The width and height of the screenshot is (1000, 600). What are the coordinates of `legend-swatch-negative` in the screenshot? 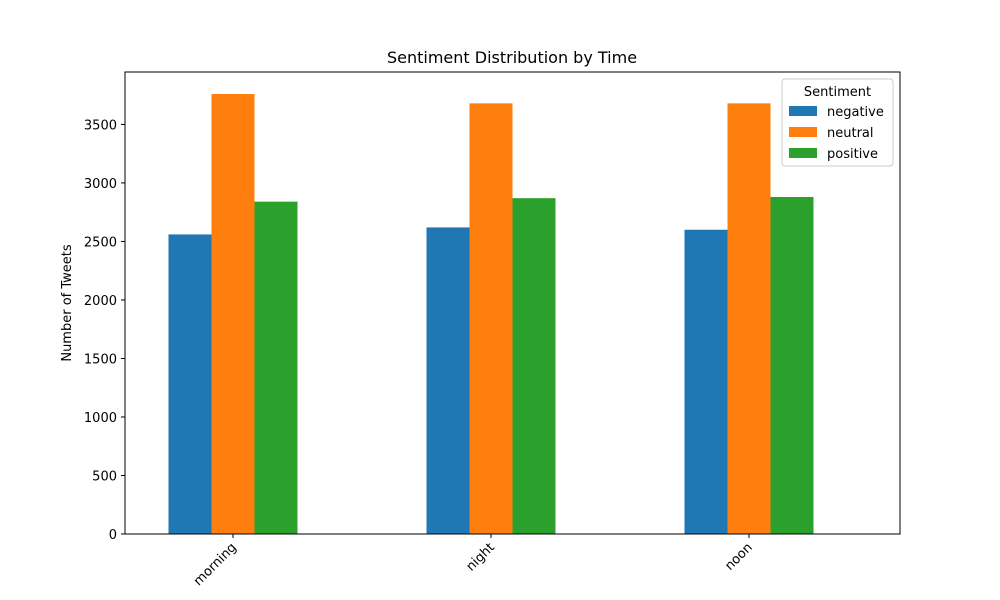 It's located at (803, 111).